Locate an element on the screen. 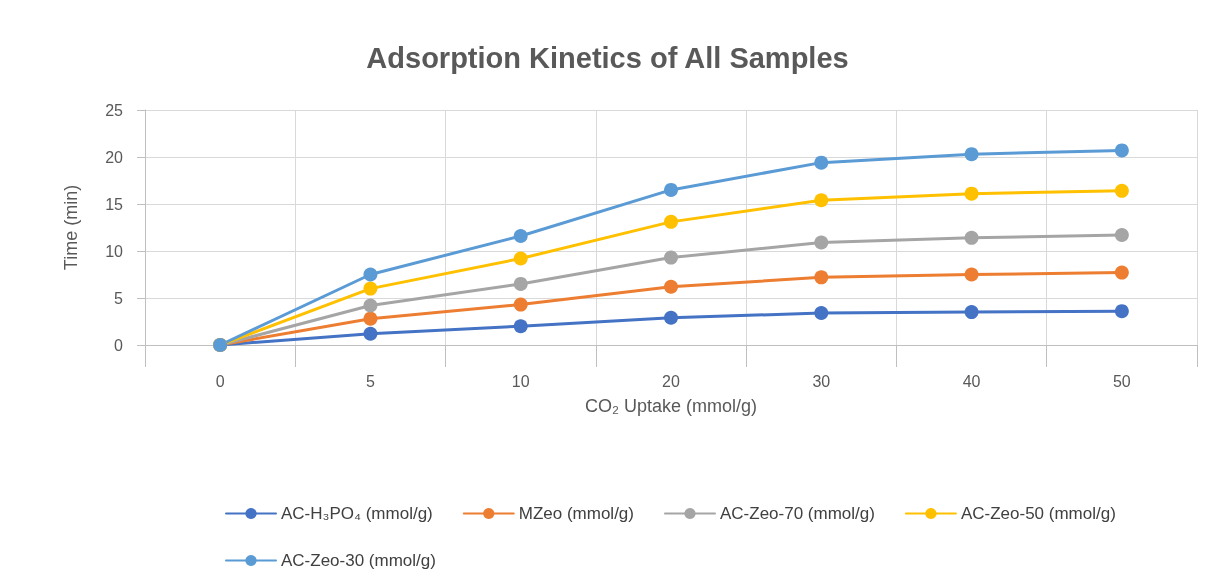  x-tick-label: 50 is located at coordinates (1121, 381).